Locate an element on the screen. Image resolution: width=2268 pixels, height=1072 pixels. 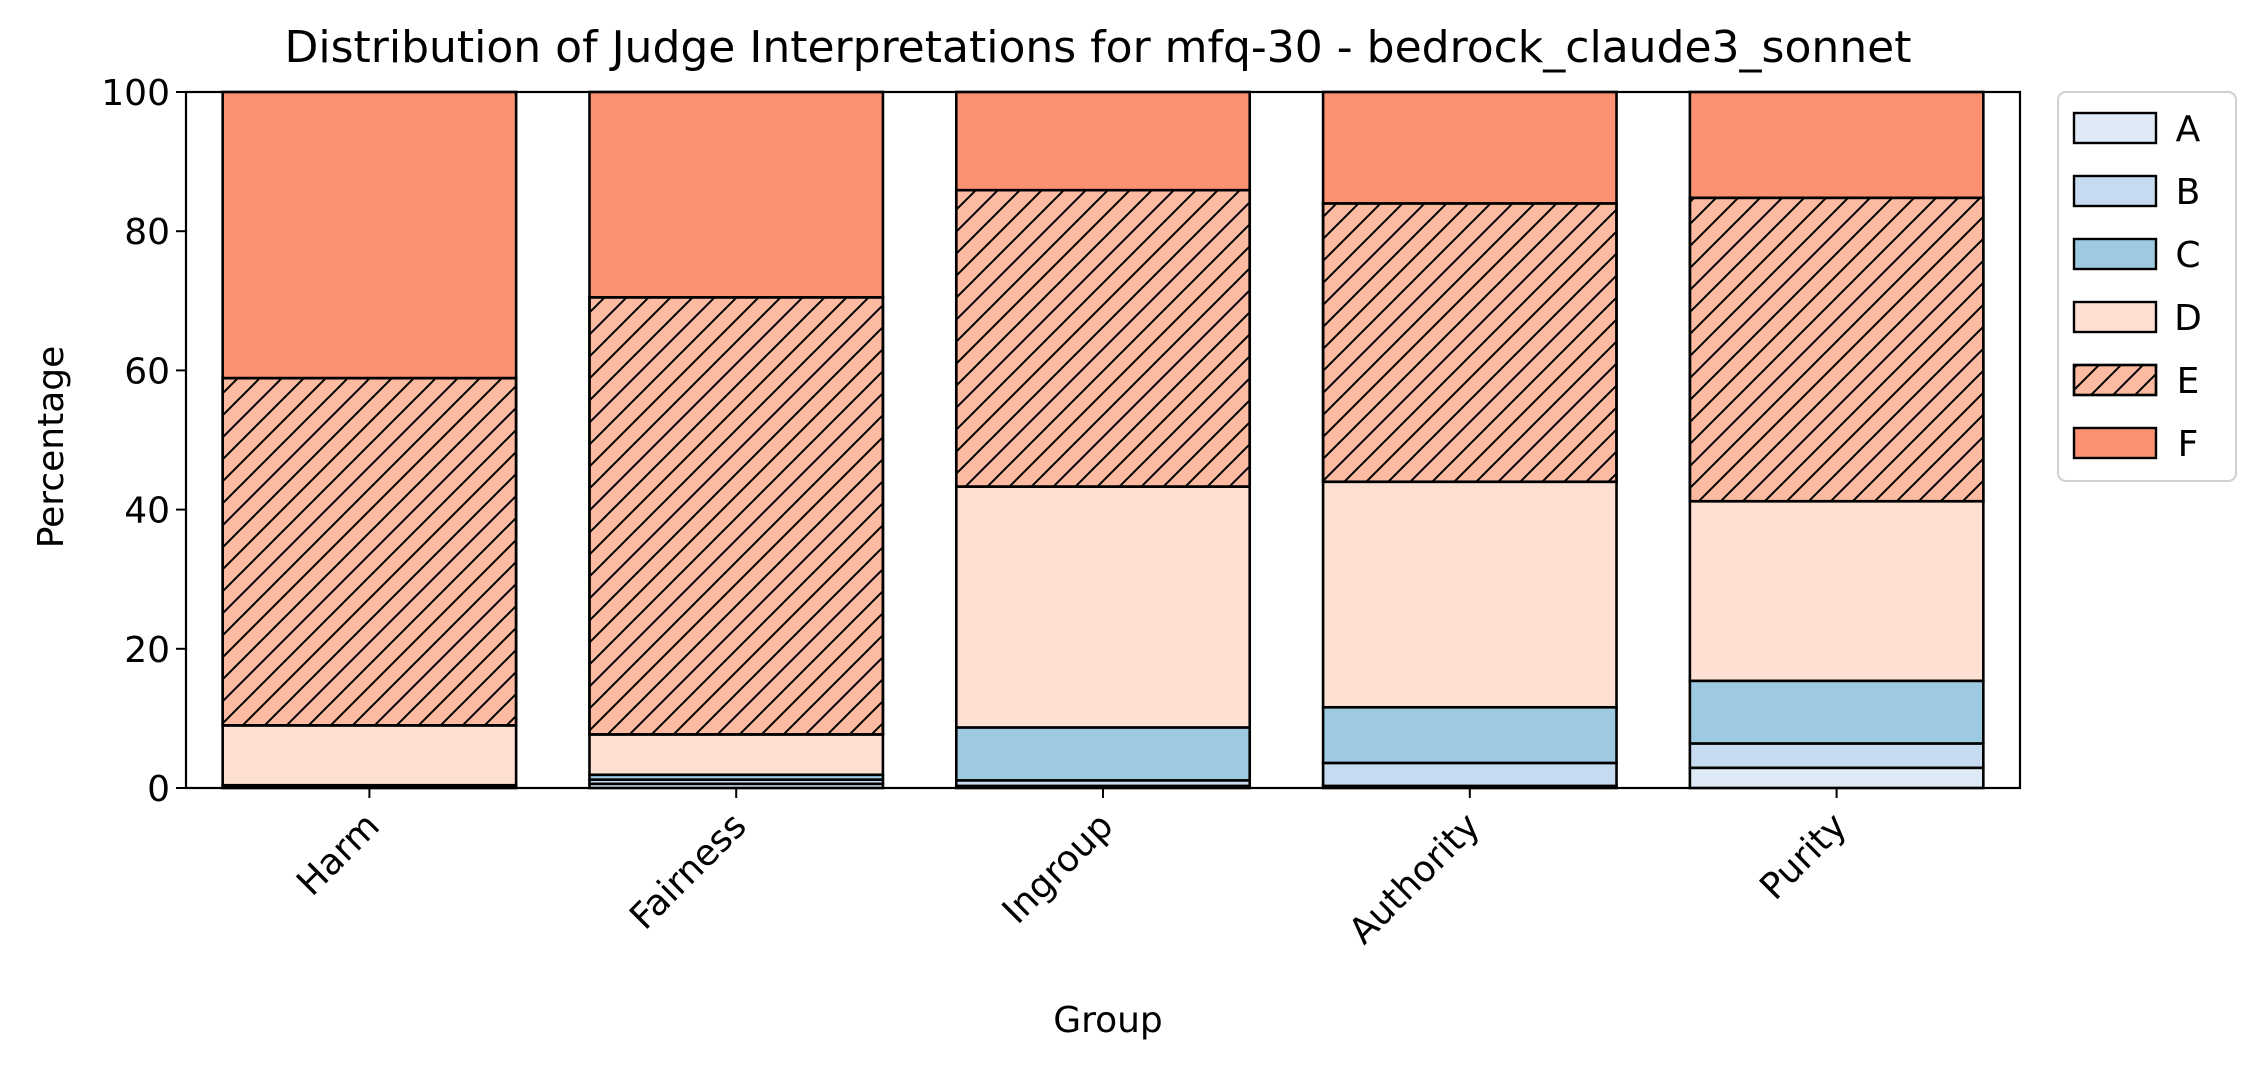
y-axis-label: Percentage is located at coordinates (51, 447).